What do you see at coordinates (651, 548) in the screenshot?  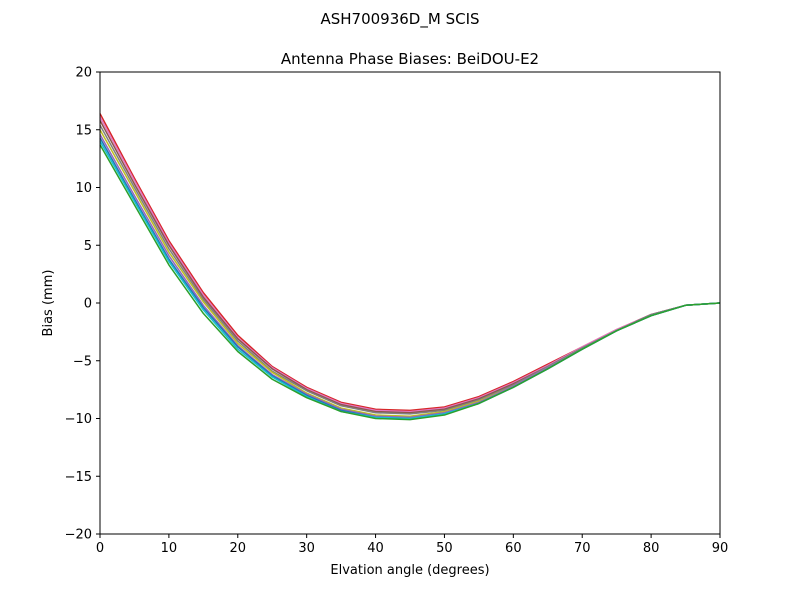 I see `x-tick-label: 80` at bounding box center [651, 548].